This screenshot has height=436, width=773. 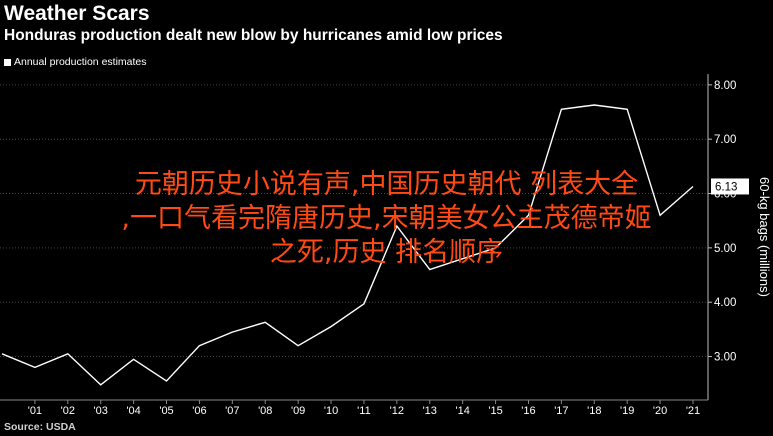 I want to click on legend-swatch, so click(x=7, y=62).